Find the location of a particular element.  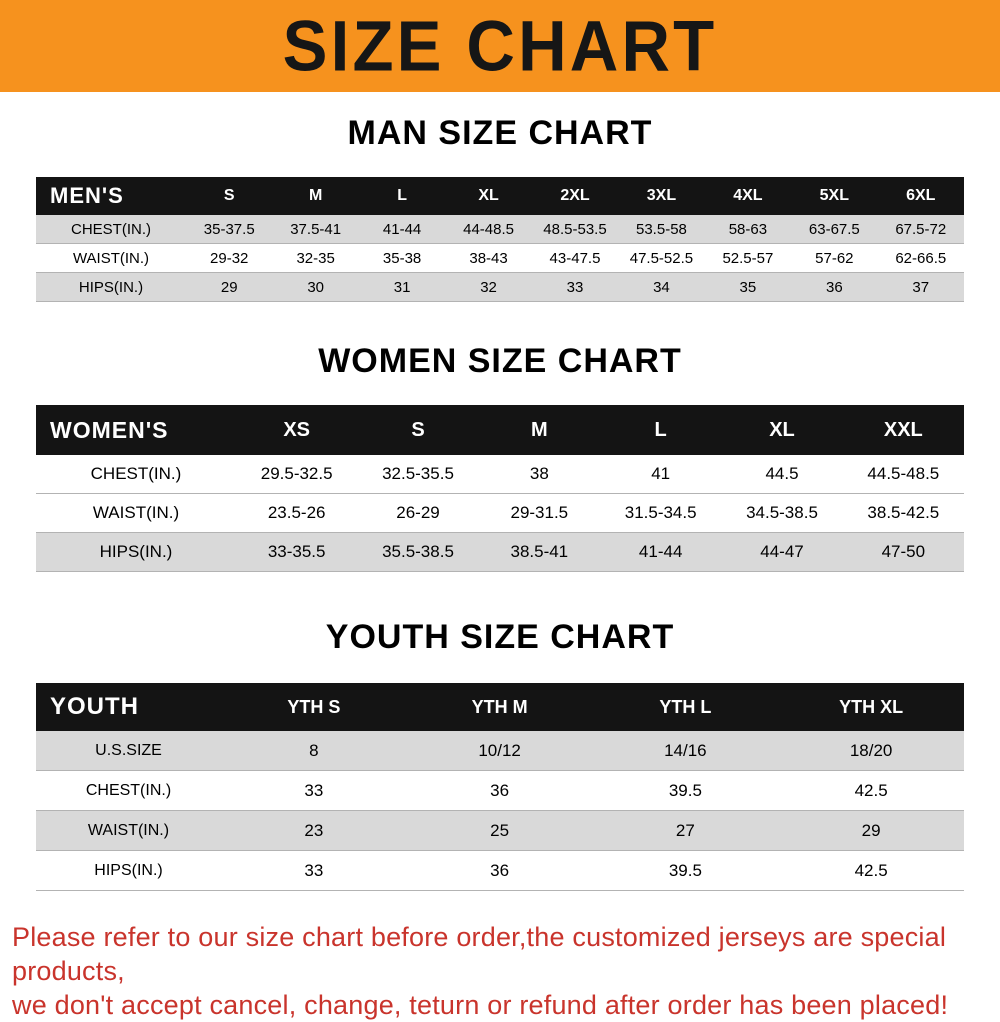

column-header: 6XL is located at coordinates (921, 196).